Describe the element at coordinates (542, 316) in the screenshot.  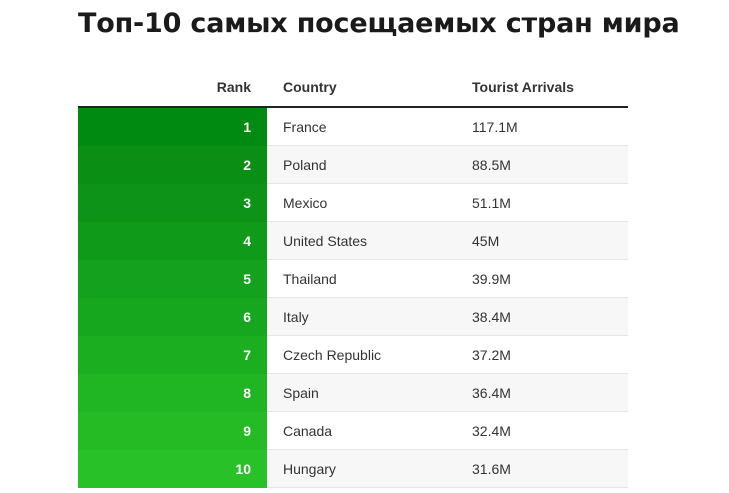
I see `tourist-arrivals-cell: 38.4M` at that location.